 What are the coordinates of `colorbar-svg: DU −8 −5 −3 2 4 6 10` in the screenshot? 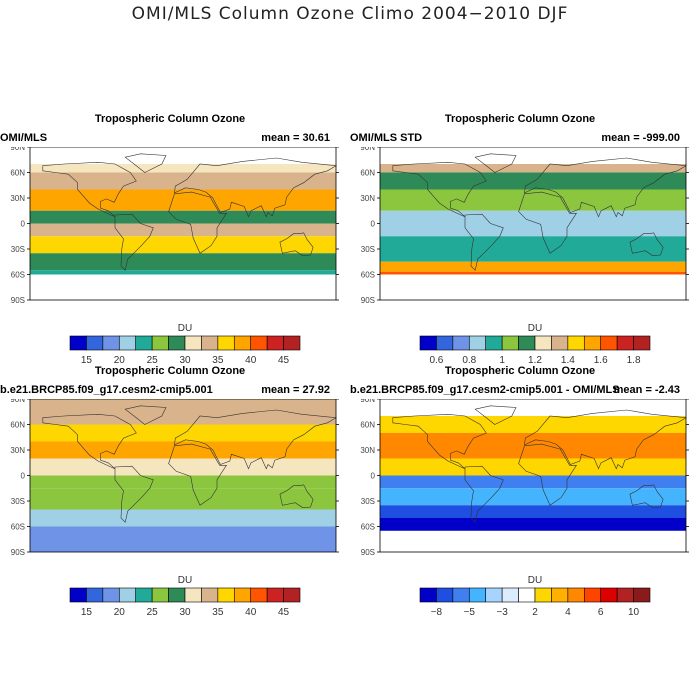 It's located at (535, 596).